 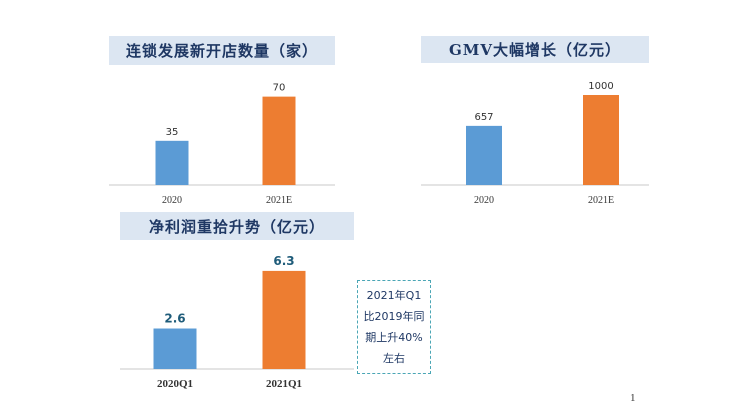 What do you see at coordinates (175, 384) in the screenshot?
I see `category-label: 2020Q1` at bounding box center [175, 384].